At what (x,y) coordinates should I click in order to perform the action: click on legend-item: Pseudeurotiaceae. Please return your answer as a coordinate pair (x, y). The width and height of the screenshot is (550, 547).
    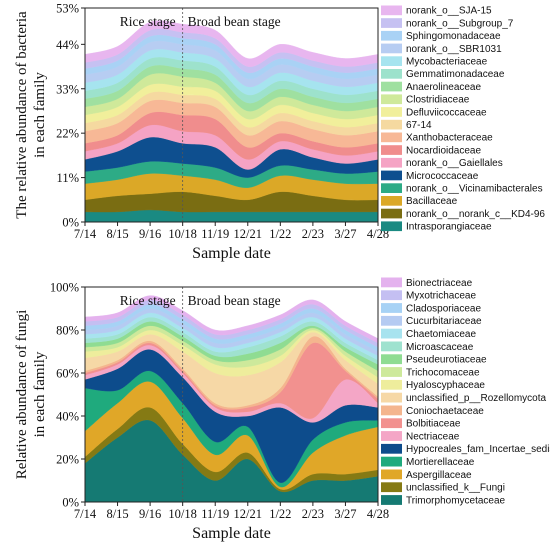
    Looking at the image, I should click on (434, 360).